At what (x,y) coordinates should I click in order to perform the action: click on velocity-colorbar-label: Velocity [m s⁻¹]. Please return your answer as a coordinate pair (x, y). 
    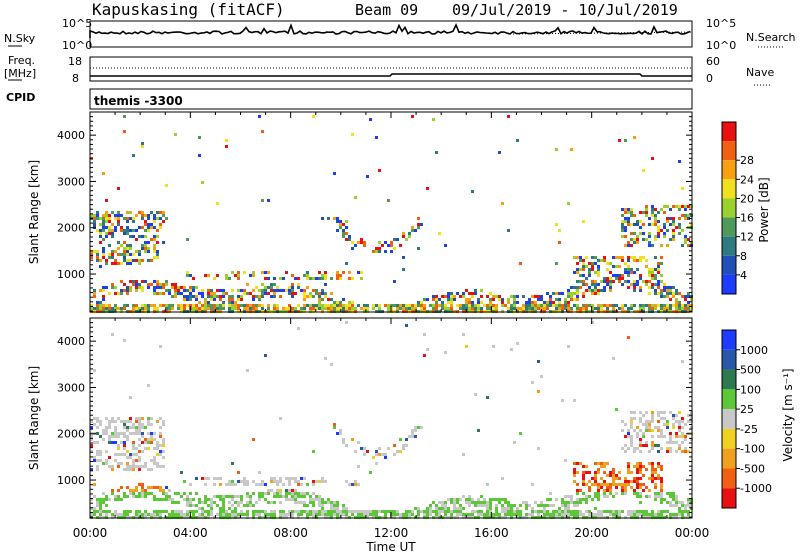
    Looking at the image, I should click on (788, 414).